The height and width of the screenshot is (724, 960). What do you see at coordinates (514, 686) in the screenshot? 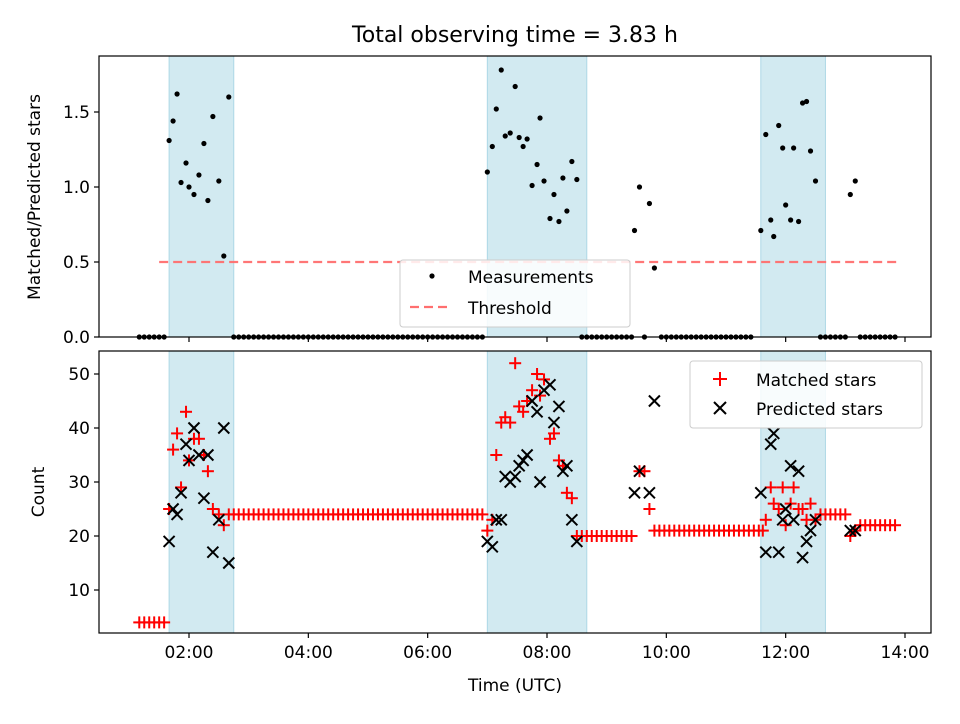
I see `x-axis-label: Time (UTC)` at bounding box center [514, 686].